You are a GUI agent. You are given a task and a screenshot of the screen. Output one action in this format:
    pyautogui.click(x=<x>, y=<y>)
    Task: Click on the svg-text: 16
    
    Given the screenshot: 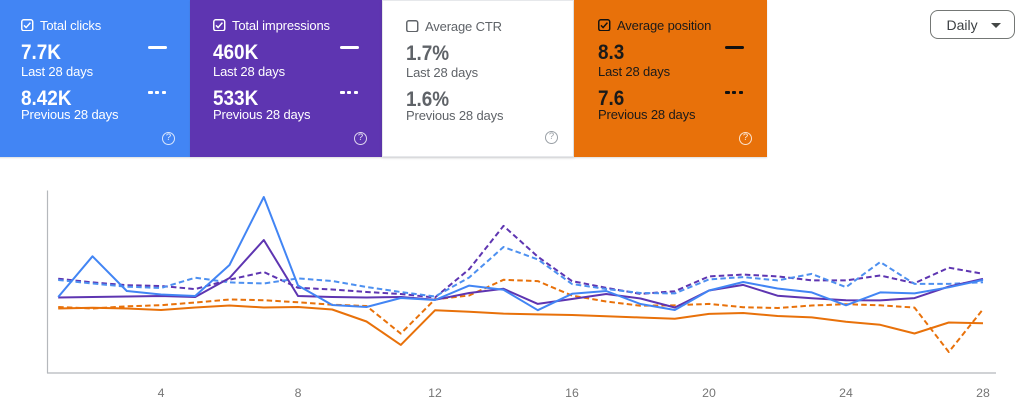 What is the action you would take?
    pyautogui.click(x=572, y=393)
    